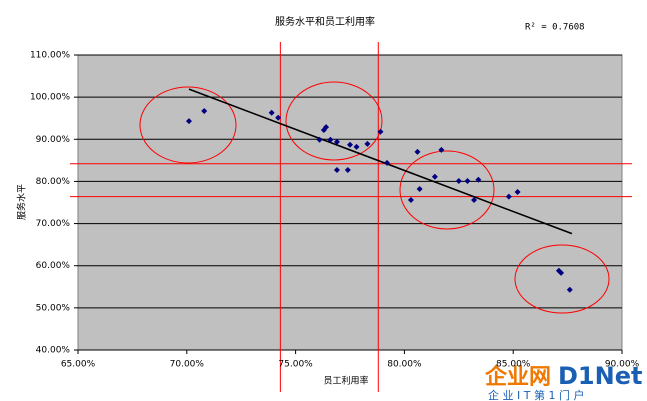 This screenshot has width=647, height=401. I want to click on x-tick-label: 80.00%, so click(404, 365).